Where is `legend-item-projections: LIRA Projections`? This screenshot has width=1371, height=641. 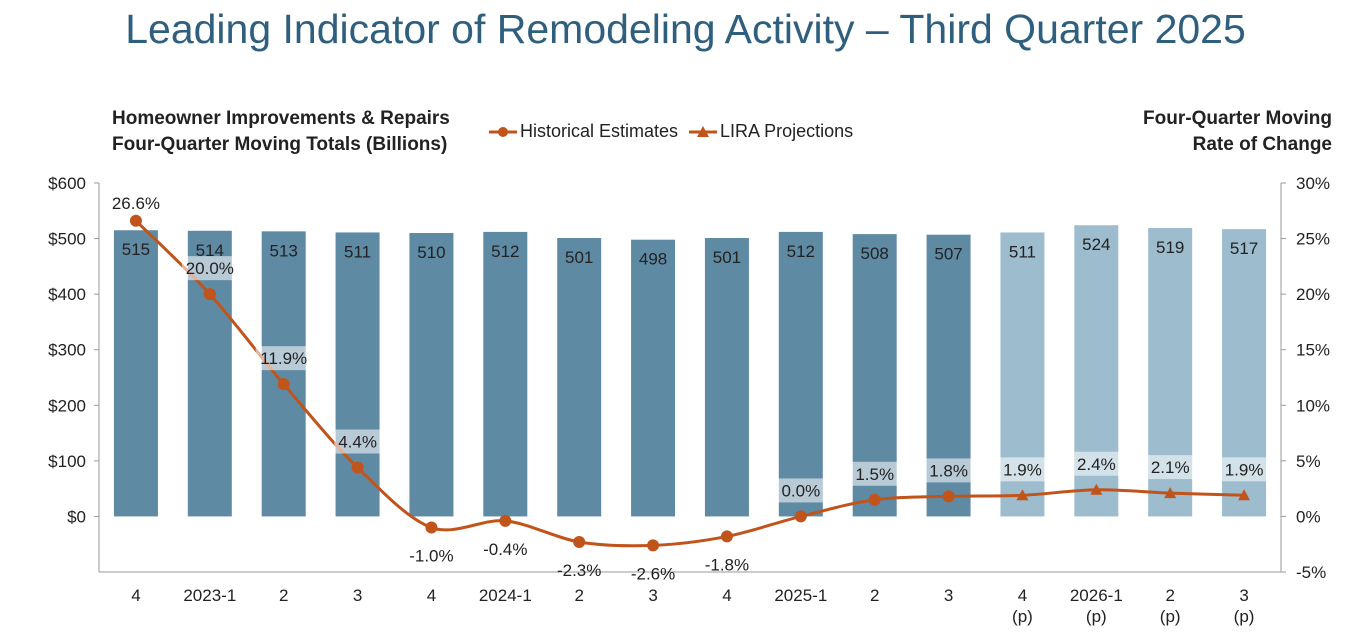 legend-item-projections: LIRA Projections is located at coordinates (770, 131).